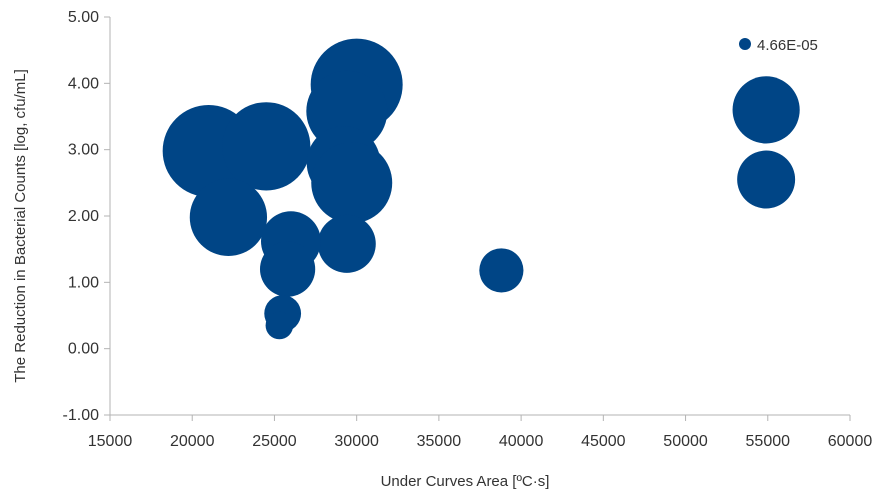 The image size is (878, 493). What do you see at coordinates (83, 282) in the screenshot?
I see `y-tick-label: 1.00` at bounding box center [83, 282].